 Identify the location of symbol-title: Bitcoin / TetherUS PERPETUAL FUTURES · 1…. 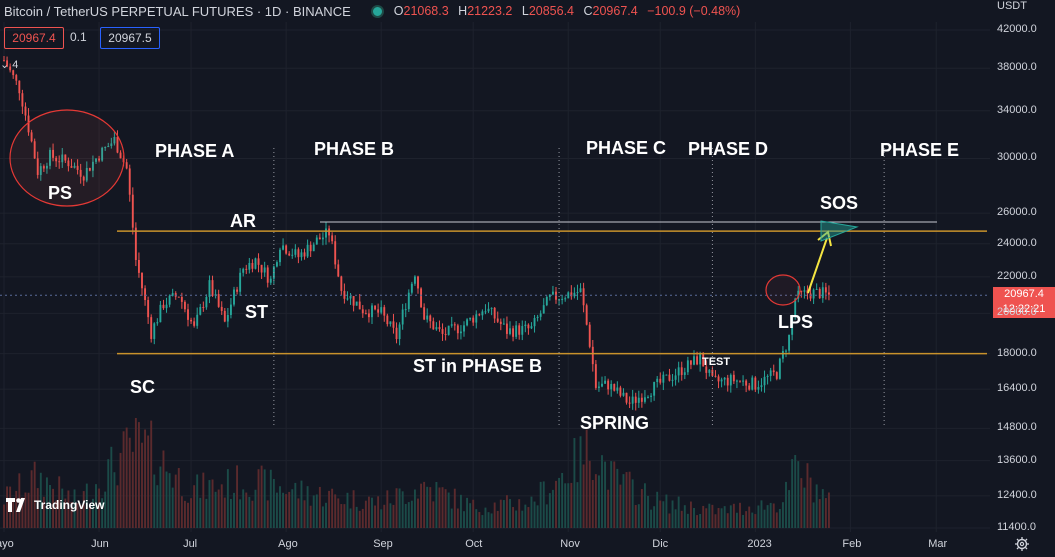
(177, 11).